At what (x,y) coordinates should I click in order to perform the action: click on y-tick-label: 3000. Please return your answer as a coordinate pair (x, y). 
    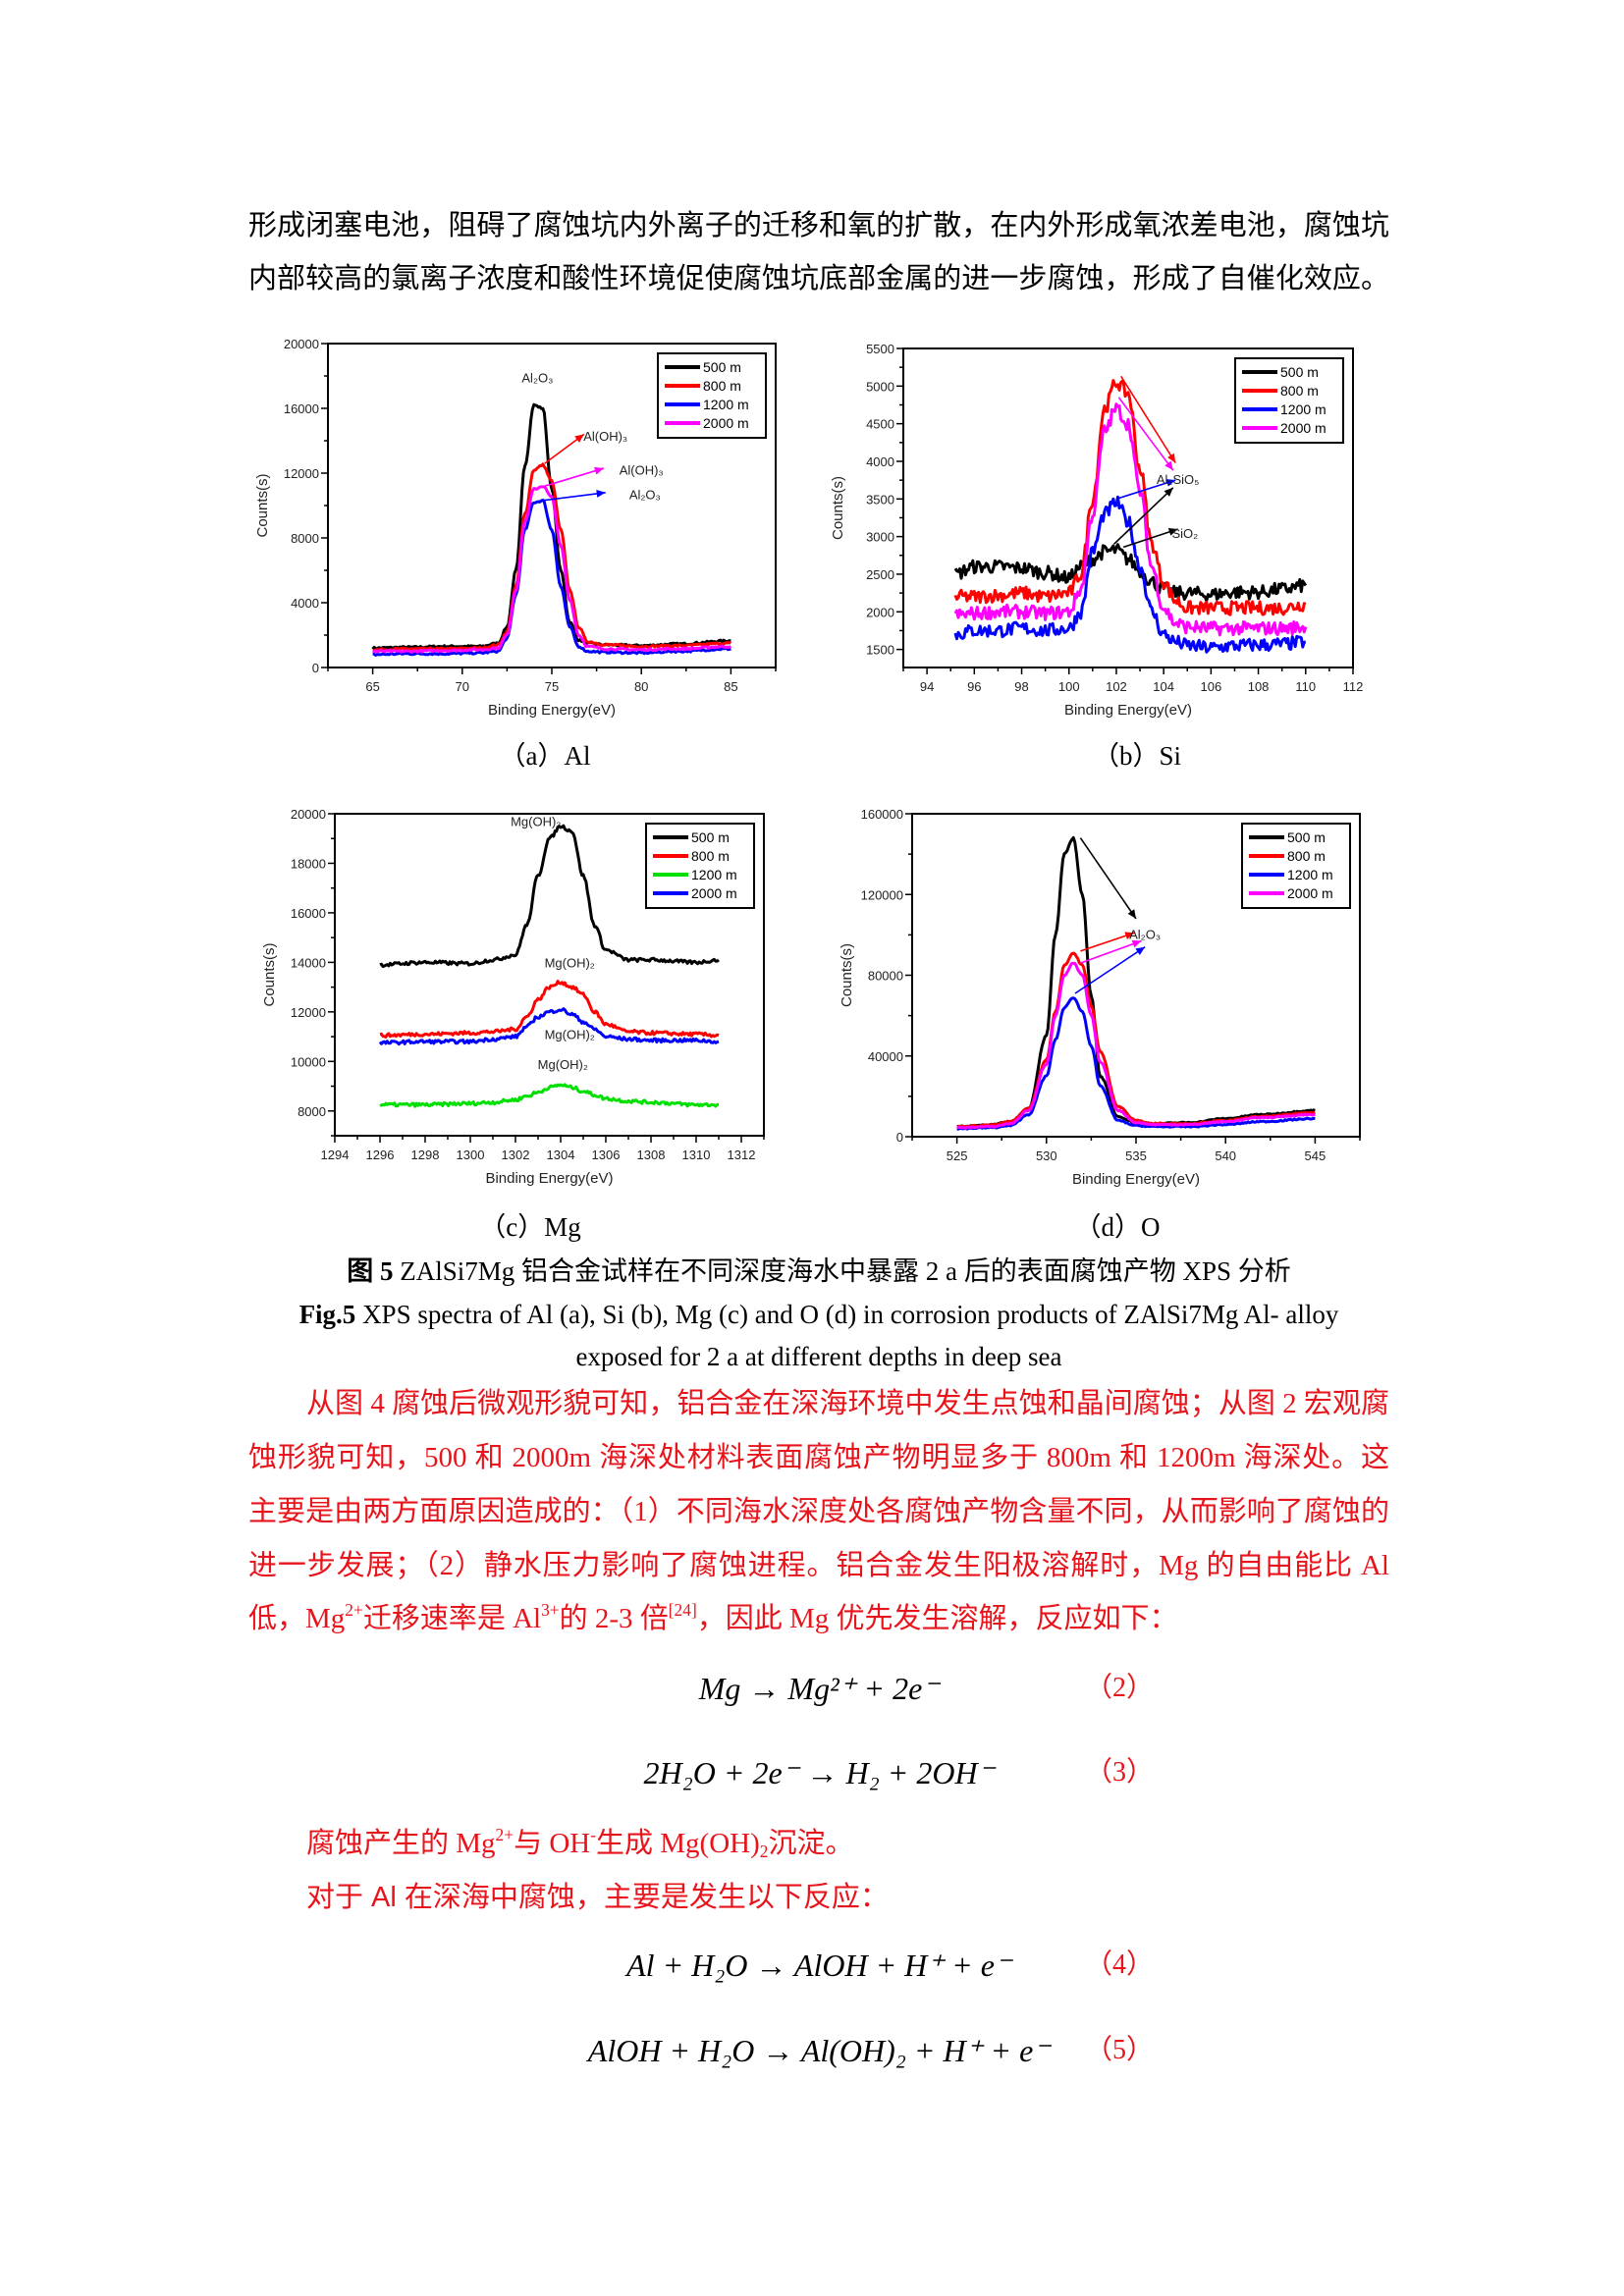
    Looking at the image, I should click on (880, 537).